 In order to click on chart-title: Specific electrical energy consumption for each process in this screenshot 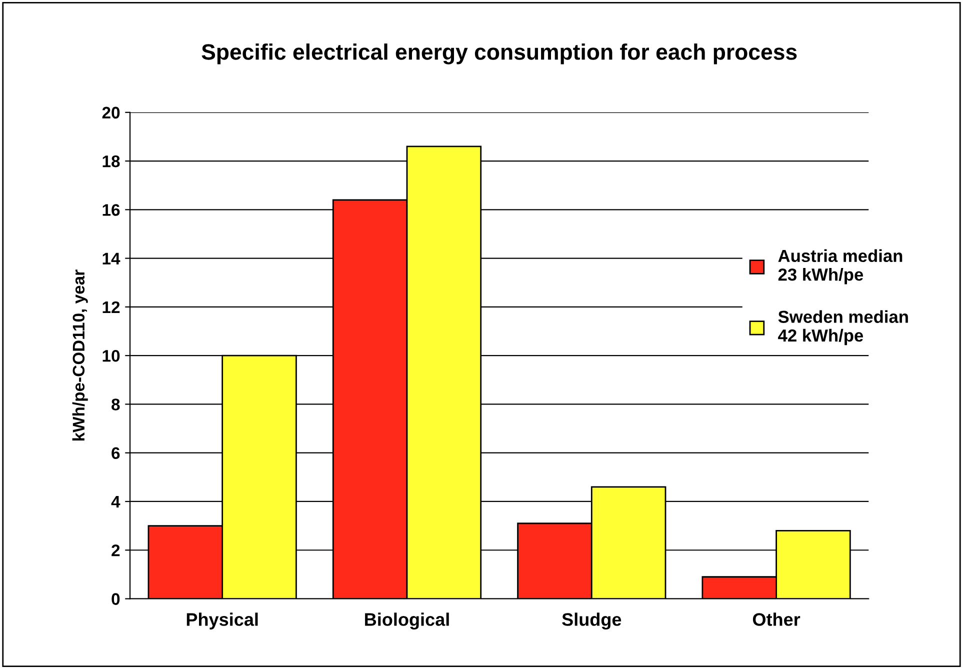, I will do `click(499, 54)`.